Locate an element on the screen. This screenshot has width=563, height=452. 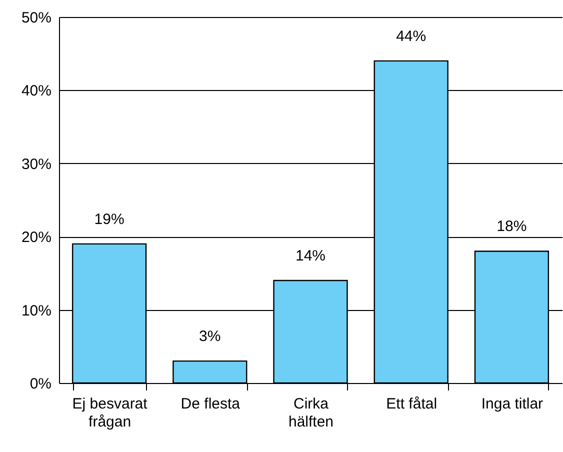
data-label: 14% is located at coordinates (310, 256).